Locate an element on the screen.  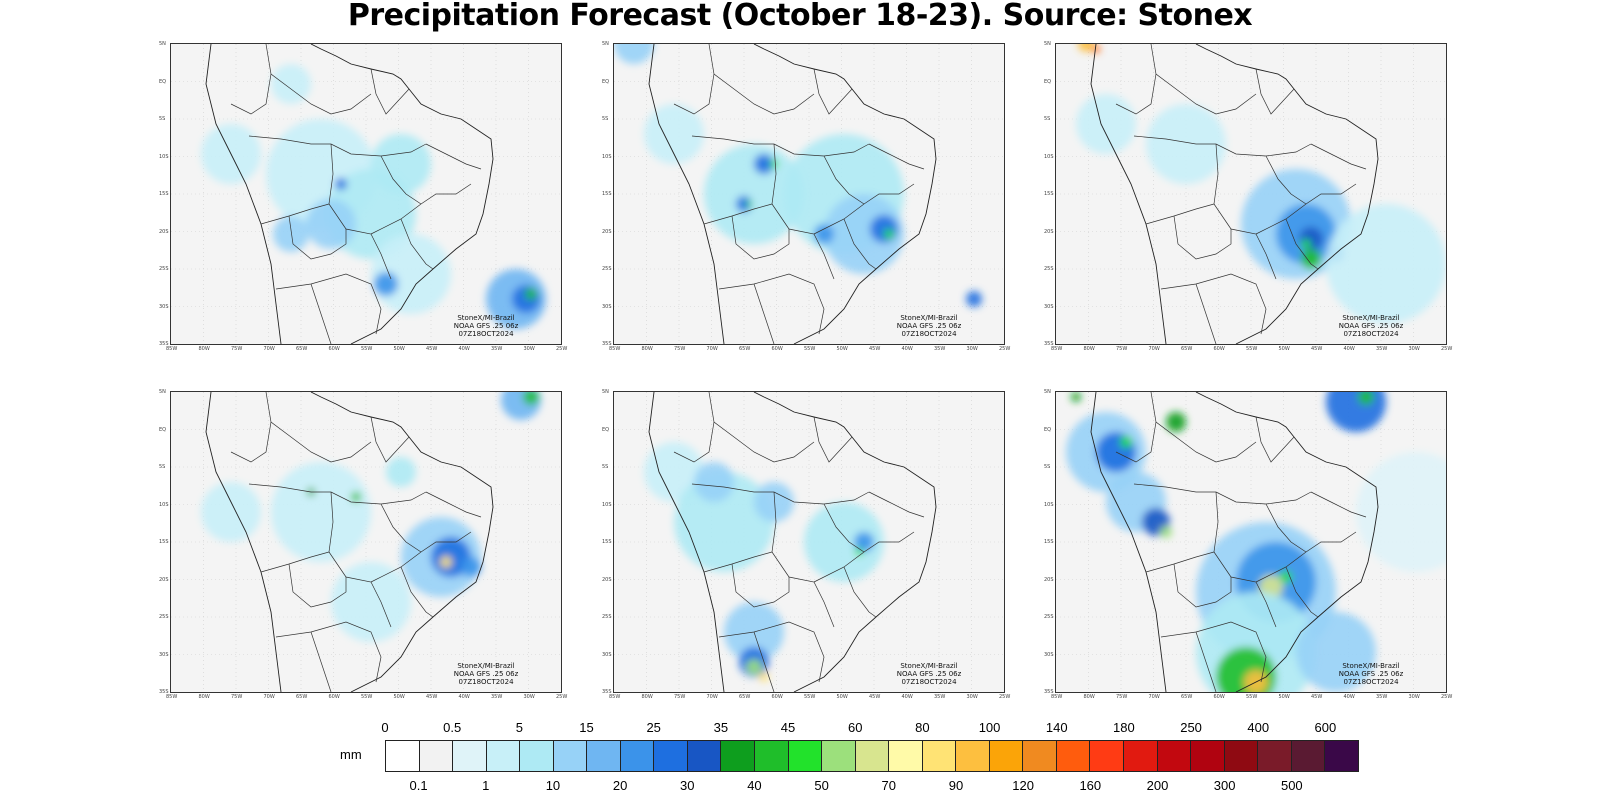
latitude-label: 30S is located at coordinates (607, 654).